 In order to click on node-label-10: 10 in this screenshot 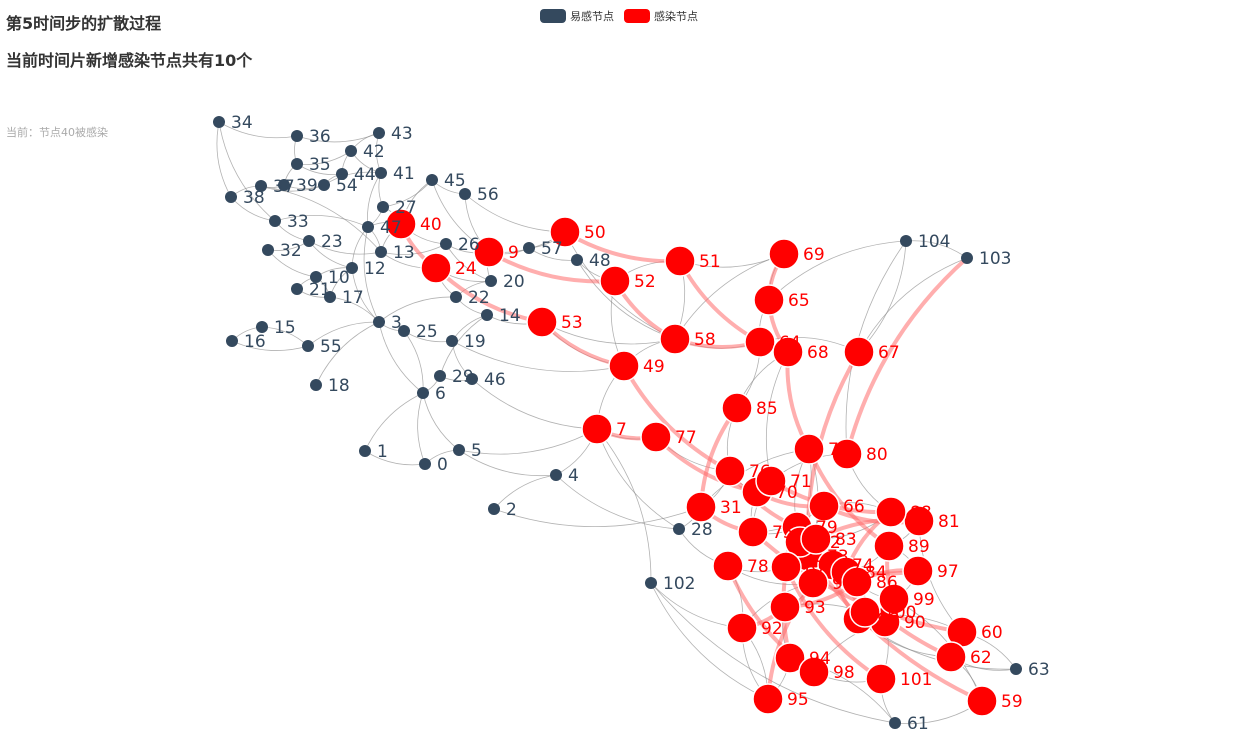, I will do `click(339, 278)`.